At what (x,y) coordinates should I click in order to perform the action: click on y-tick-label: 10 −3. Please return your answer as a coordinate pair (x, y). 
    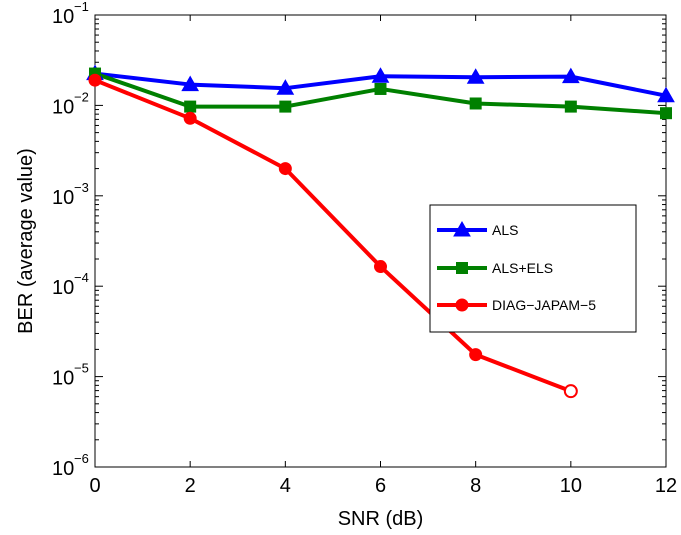
    Looking at the image, I should click on (70, 194).